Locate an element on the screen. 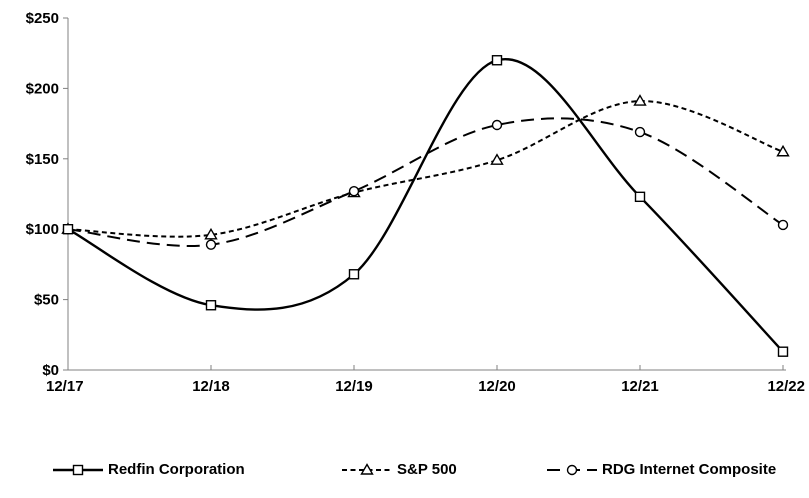 The image size is (809, 498). y-tick-label: $0 is located at coordinates (50, 370).